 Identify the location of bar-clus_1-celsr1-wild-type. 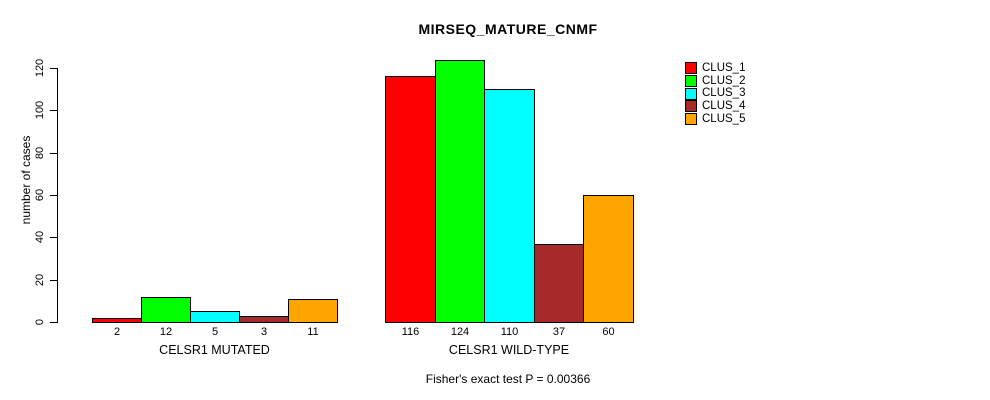
(410, 199).